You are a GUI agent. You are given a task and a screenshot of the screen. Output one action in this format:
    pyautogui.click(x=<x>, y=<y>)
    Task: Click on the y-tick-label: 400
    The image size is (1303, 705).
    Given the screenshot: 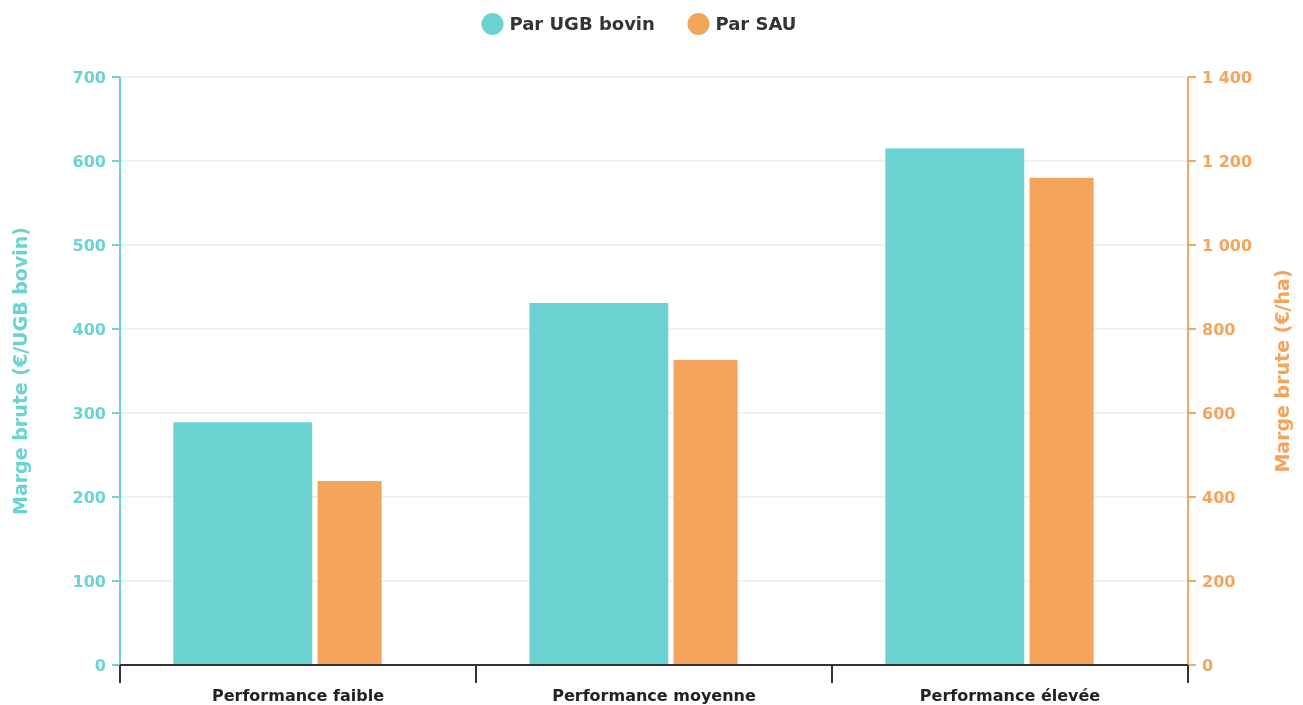 What is the action you would take?
    pyautogui.click(x=89, y=329)
    